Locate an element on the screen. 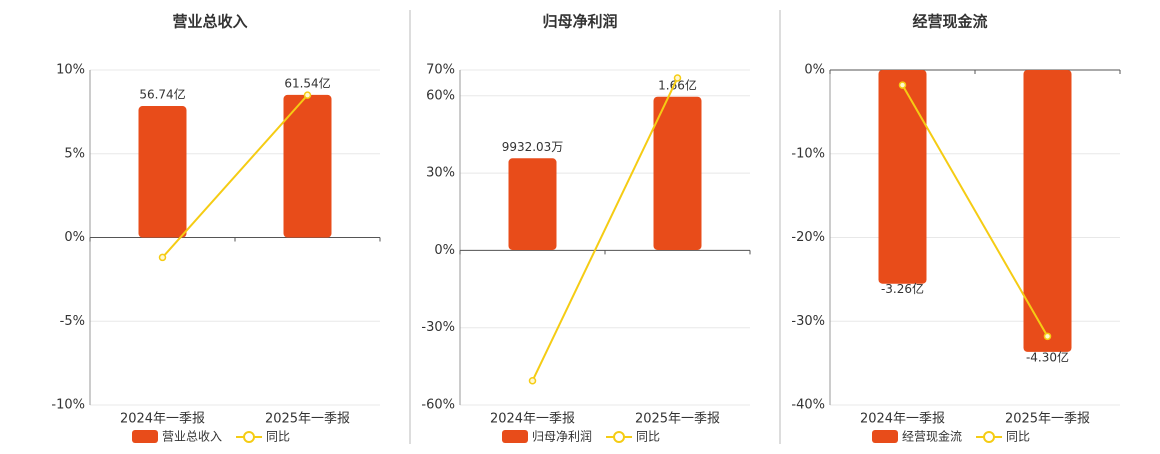 The image size is (1160, 454). y-tick-label: -20% is located at coordinates (808, 237).